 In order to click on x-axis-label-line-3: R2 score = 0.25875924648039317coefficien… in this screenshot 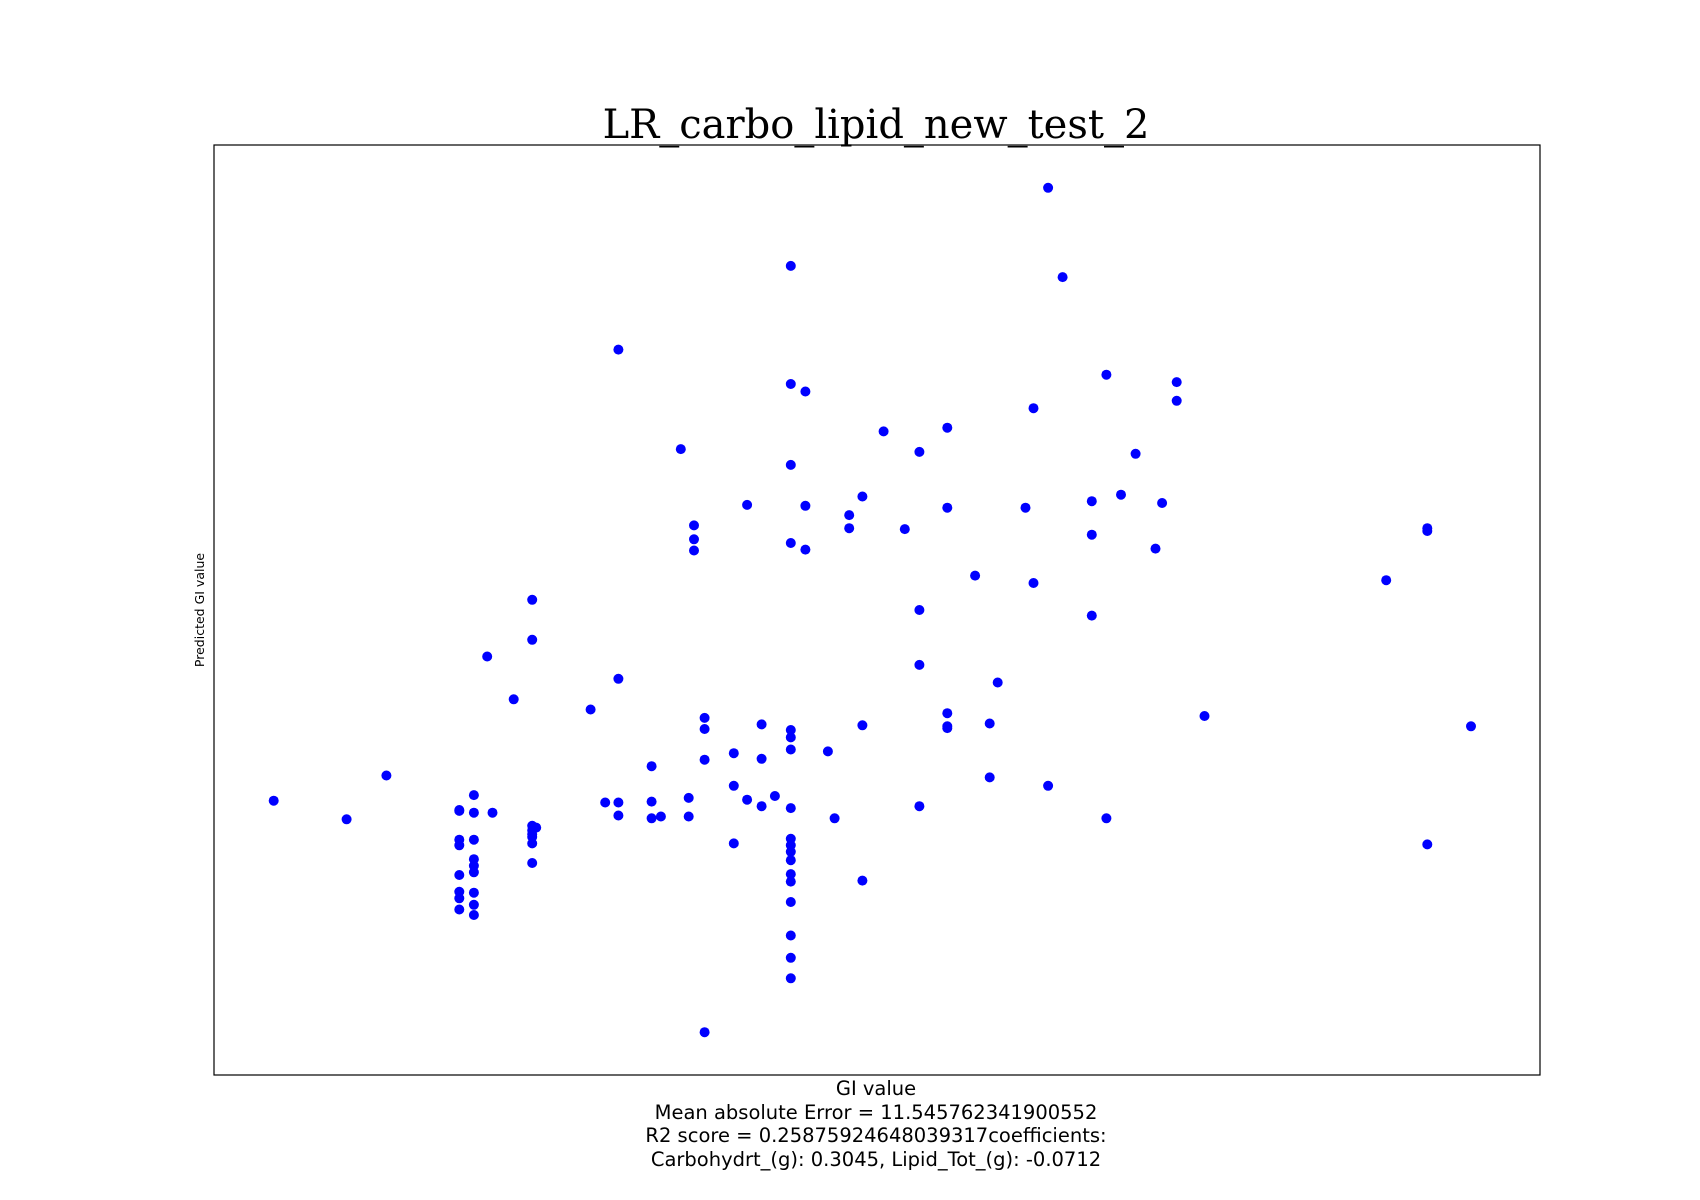, I will do `click(875, 1135)`.